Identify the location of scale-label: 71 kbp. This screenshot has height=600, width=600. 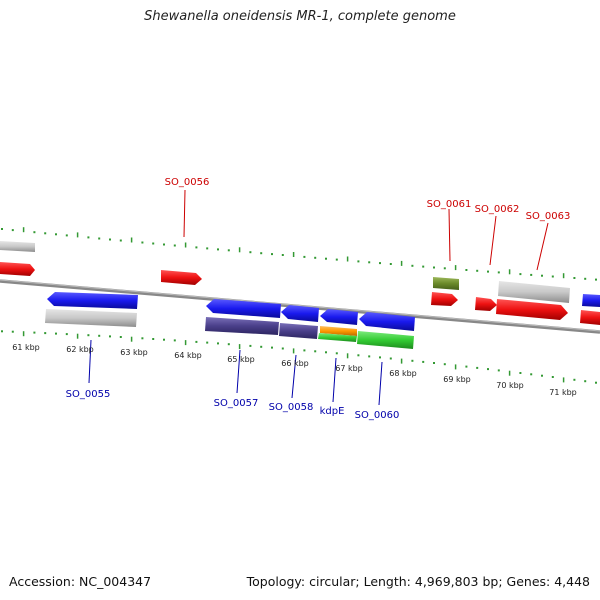
(563, 392).